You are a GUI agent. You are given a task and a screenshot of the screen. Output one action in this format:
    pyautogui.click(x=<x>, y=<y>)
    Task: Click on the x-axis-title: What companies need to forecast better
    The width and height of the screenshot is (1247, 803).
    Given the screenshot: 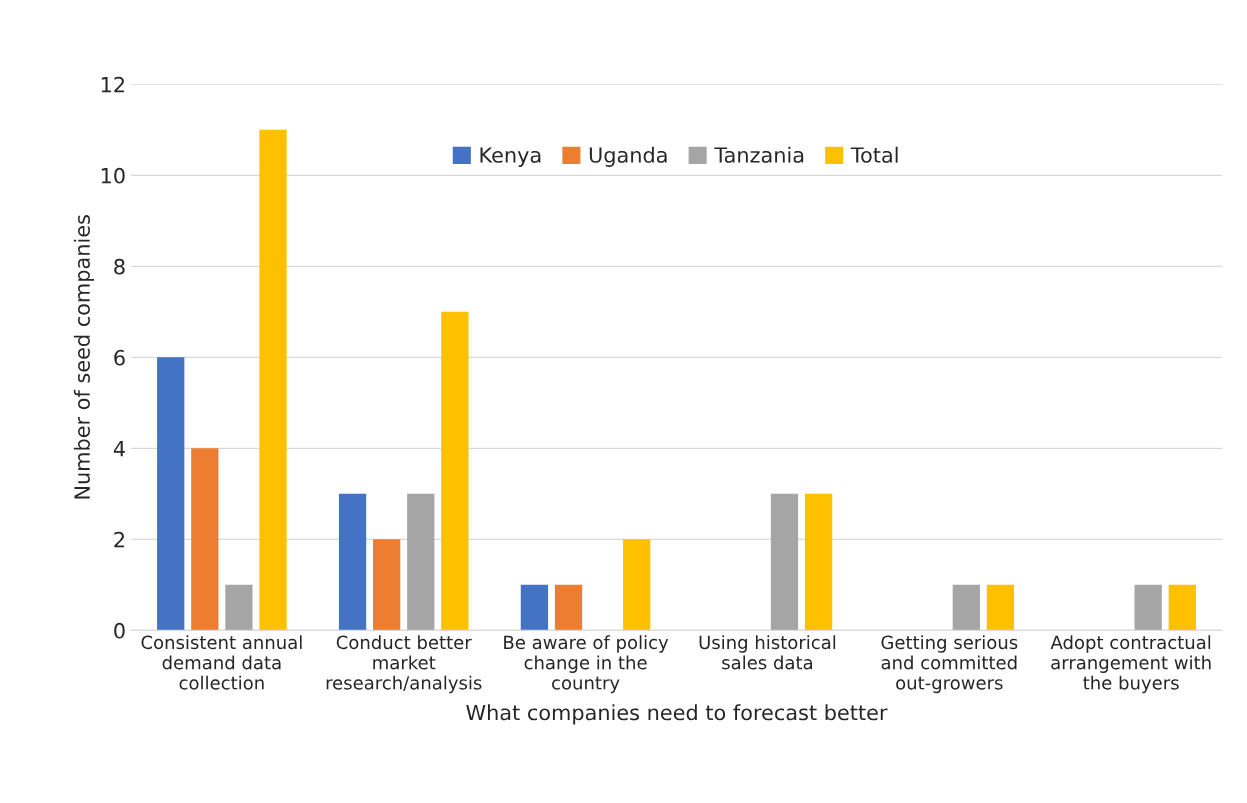 What is the action you would take?
    pyautogui.click(x=677, y=714)
    